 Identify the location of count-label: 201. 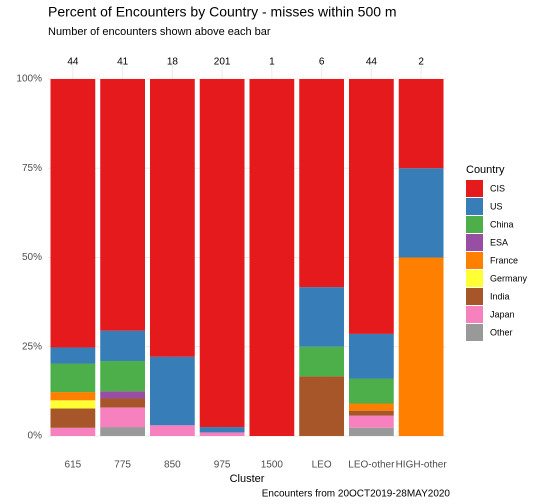
(222, 62).